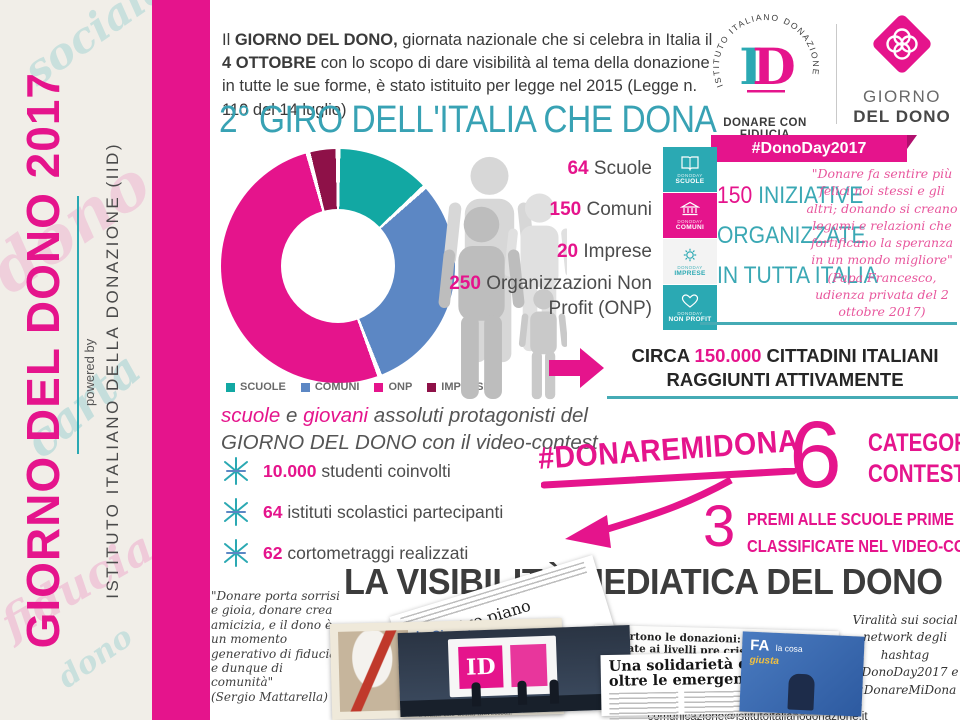  I want to click on protagonists-line2: GIORNO DEL DONO con il video-contest, so click(409, 443).